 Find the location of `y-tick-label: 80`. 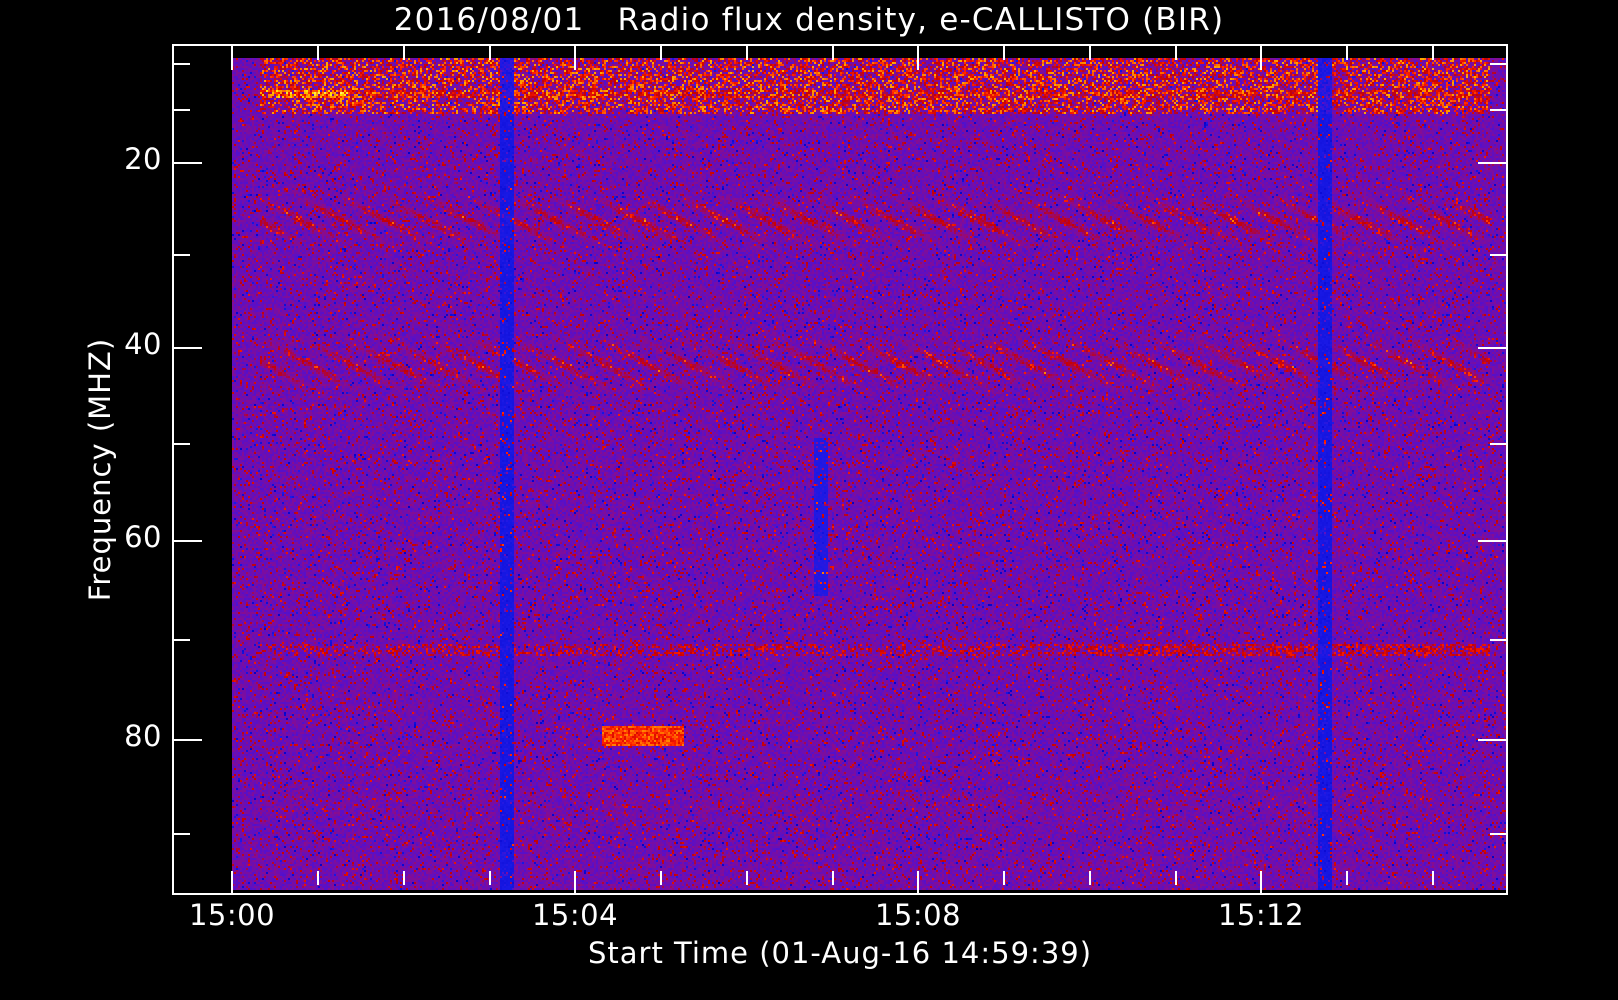

y-tick-label: 80 is located at coordinates (143, 736).